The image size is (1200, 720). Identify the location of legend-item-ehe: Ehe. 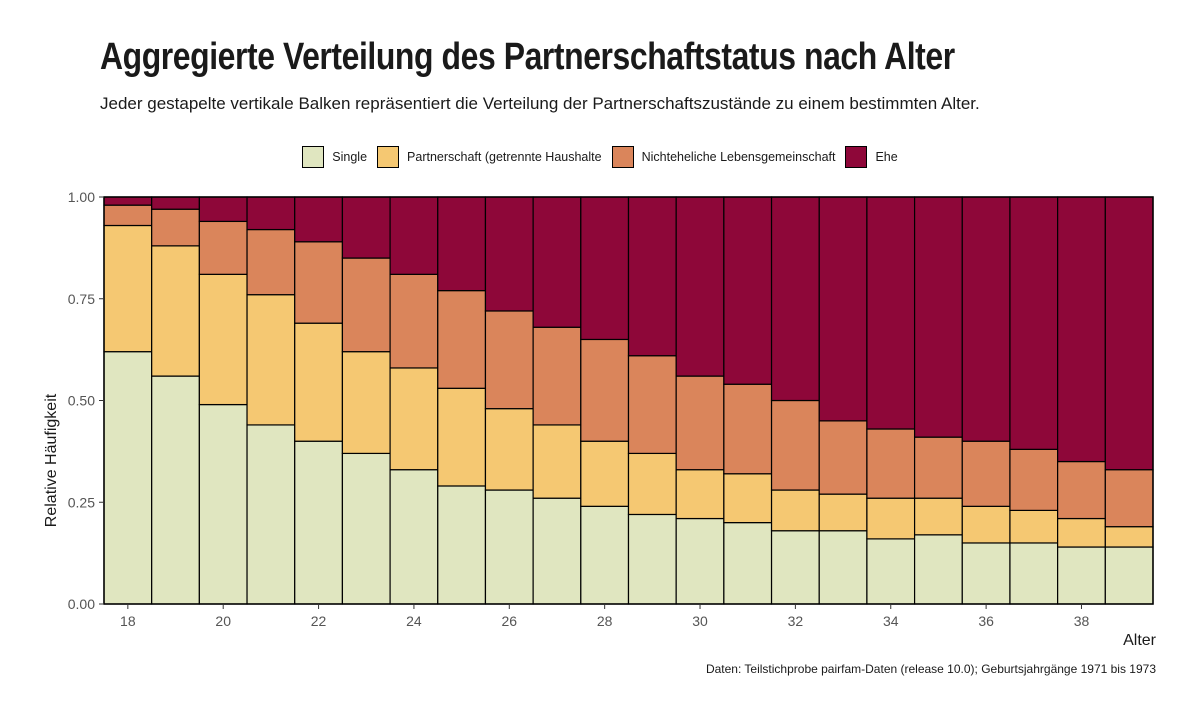
(871, 157).